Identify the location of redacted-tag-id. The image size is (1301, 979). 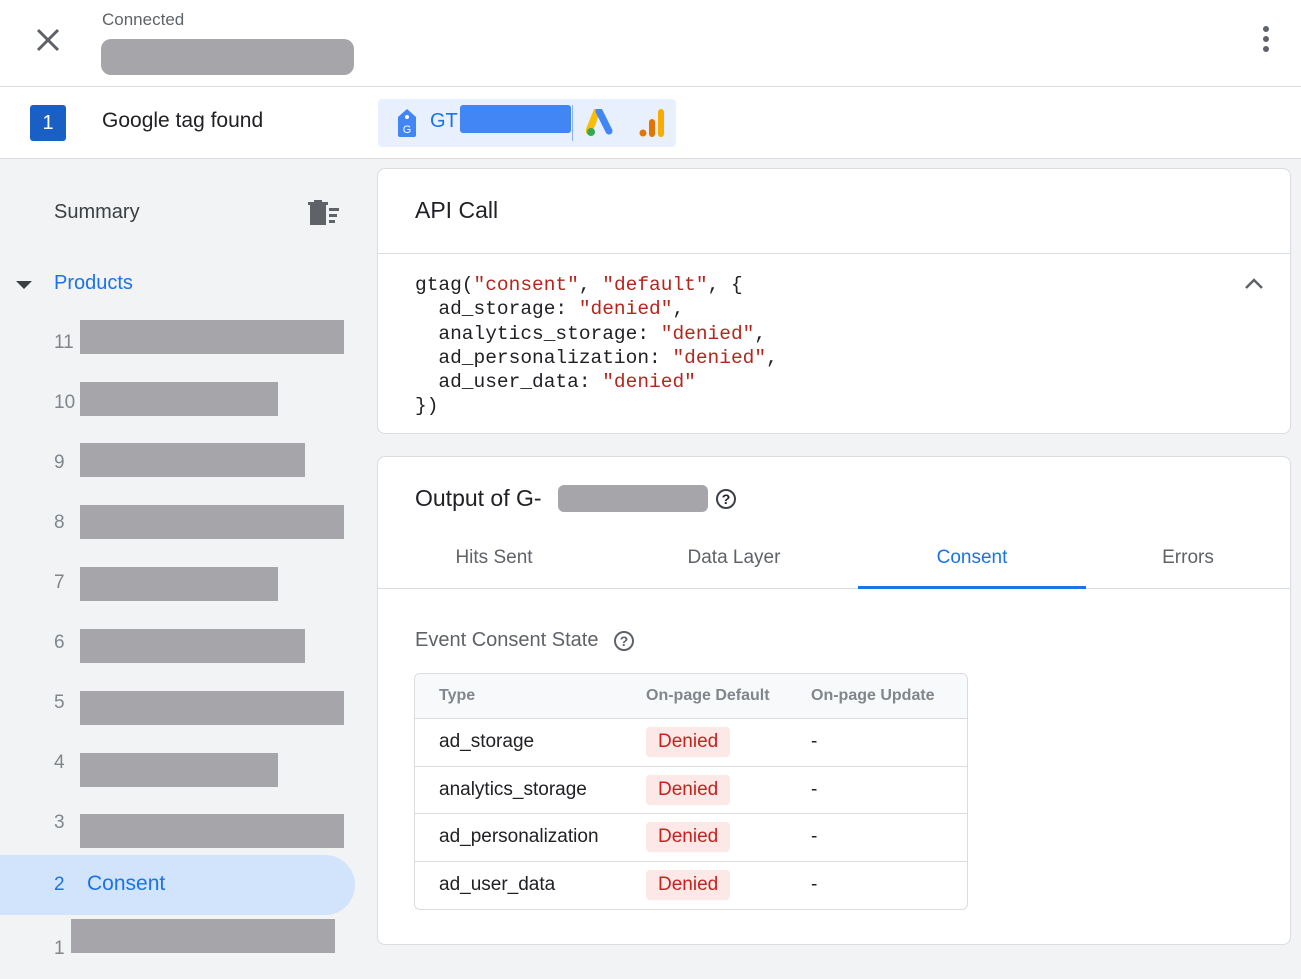
(515, 119).